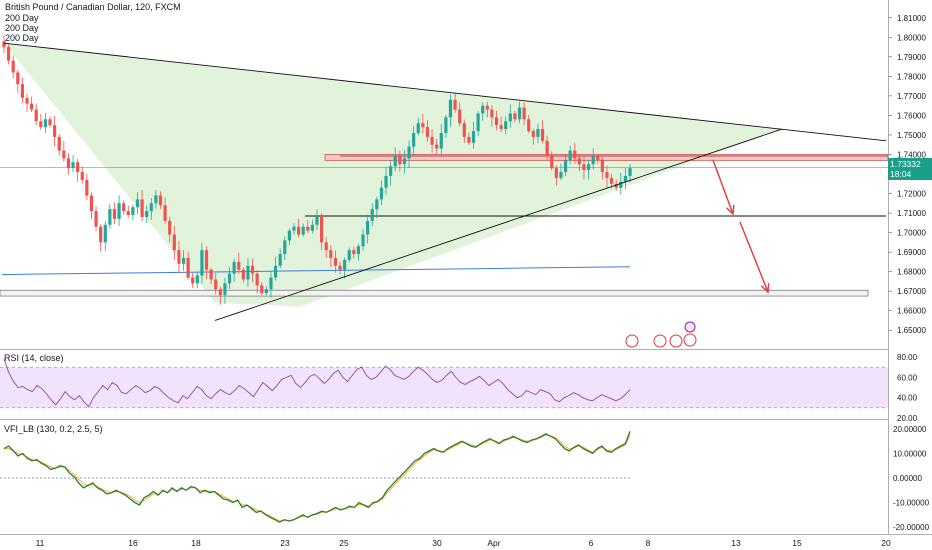  I want to click on time-tick: 8, so click(648, 543).